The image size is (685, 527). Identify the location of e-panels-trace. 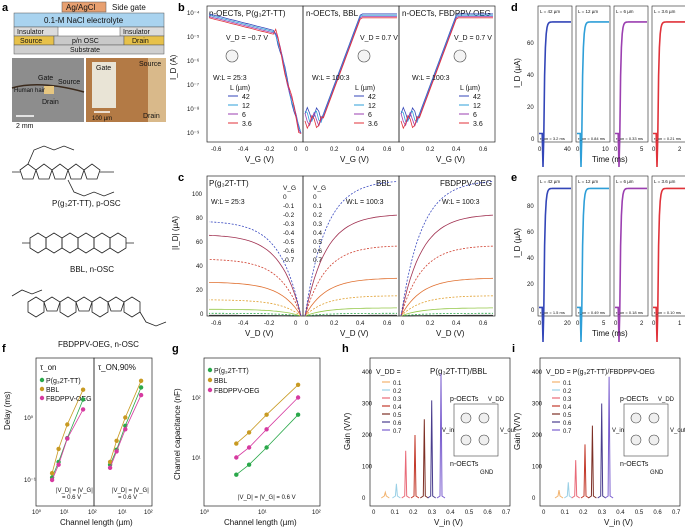
(593, 265).